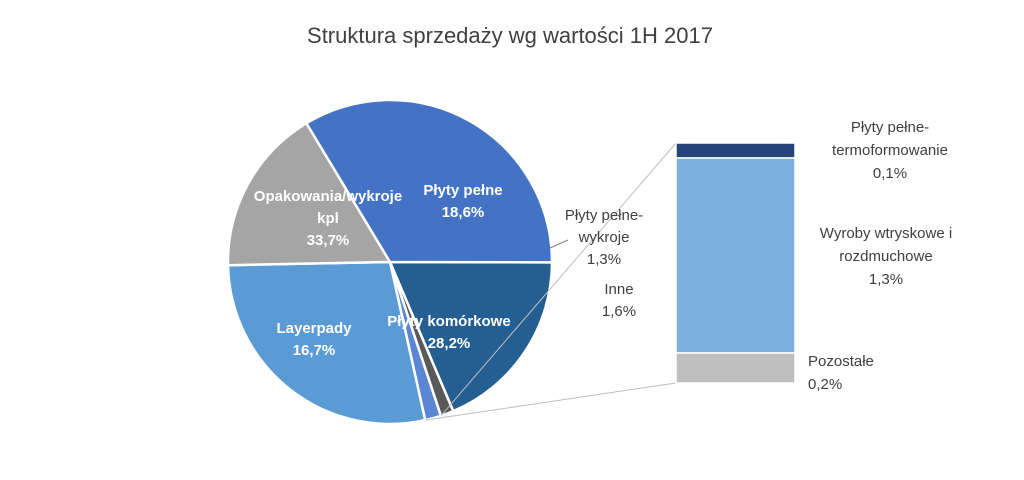 This screenshot has width=1024, height=480. What do you see at coordinates (448, 332) in the screenshot?
I see `pie-slice-label: Płyty komórkowe 28,2%` at bounding box center [448, 332].